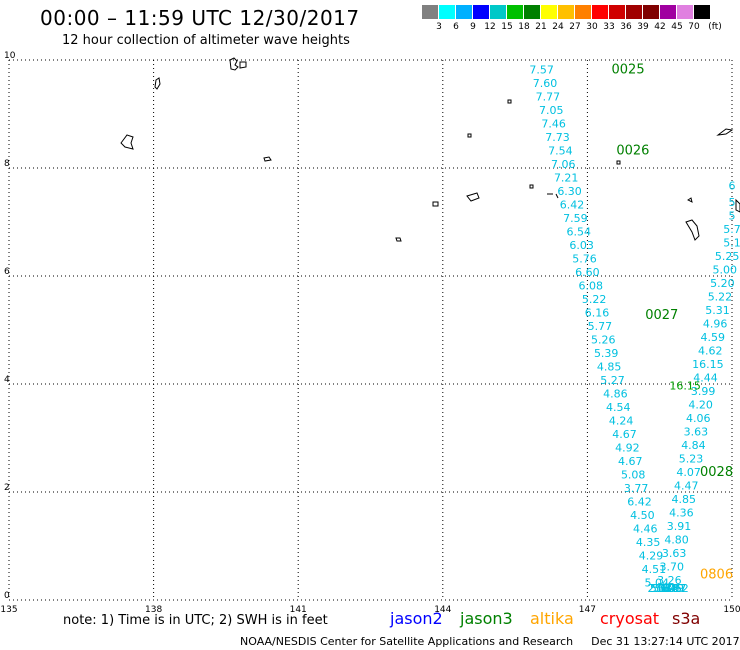  What do you see at coordinates (7, 596) in the screenshot?
I see `y-tick-label: 0` at bounding box center [7, 596].